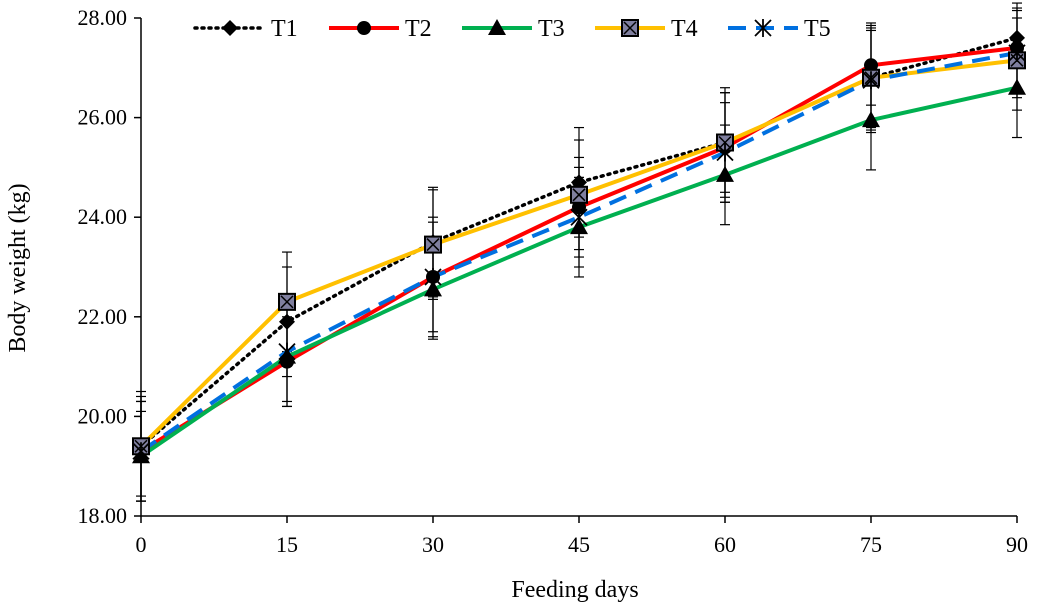 This screenshot has width=1037, height=606. Describe the element at coordinates (141, 544) in the screenshot. I see `x-tick-label: 0` at that location.